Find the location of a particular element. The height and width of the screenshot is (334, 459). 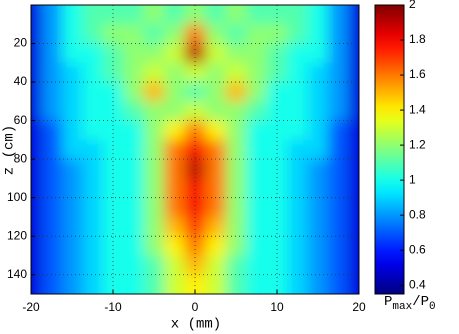

y-tick-label: 140 is located at coordinates (17, 274).